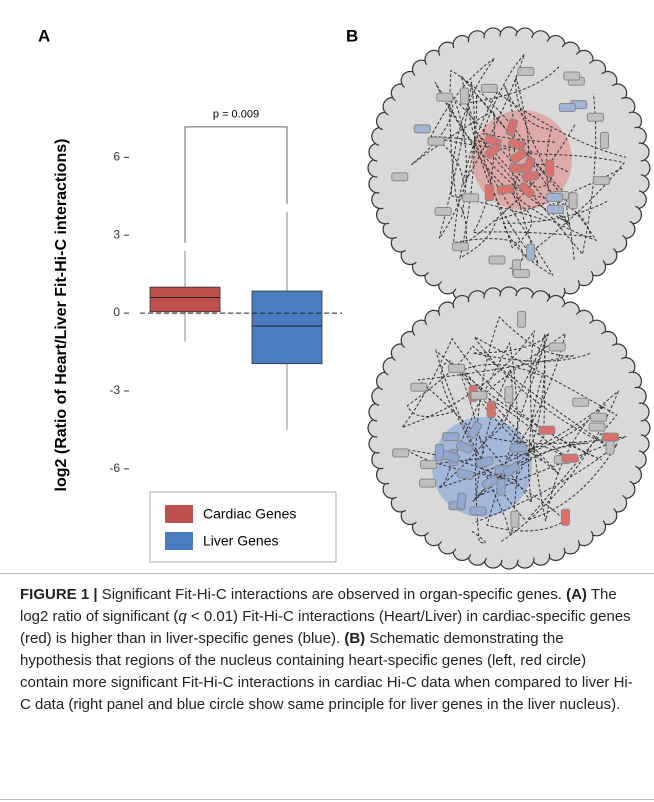  What do you see at coordinates (116, 156) in the screenshot?
I see `y-tick-label: 6` at bounding box center [116, 156].